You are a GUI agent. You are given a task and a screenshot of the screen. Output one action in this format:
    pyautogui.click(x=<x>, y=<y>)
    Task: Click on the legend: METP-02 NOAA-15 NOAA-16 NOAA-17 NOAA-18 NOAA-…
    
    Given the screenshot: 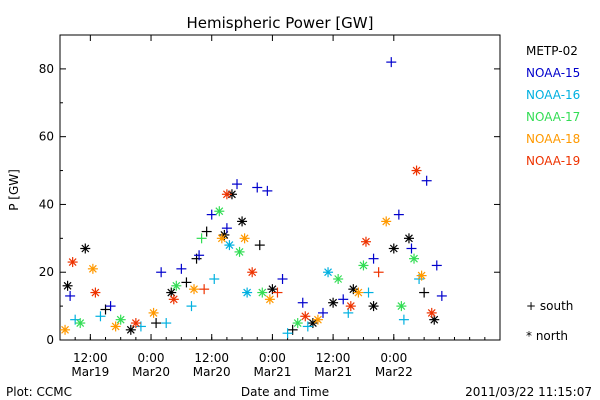 What is the action you would take?
    pyautogui.click(x=553, y=106)
    